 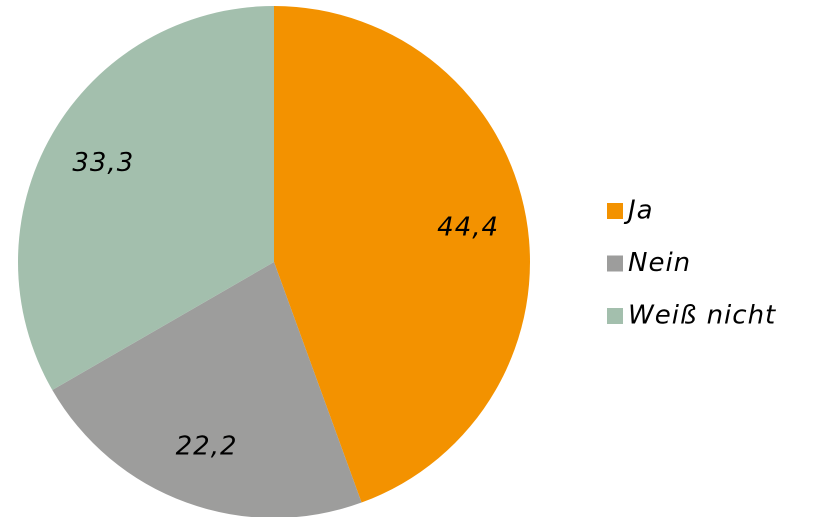 I want to click on legend-label: Ja, so click(x=638, y=211).